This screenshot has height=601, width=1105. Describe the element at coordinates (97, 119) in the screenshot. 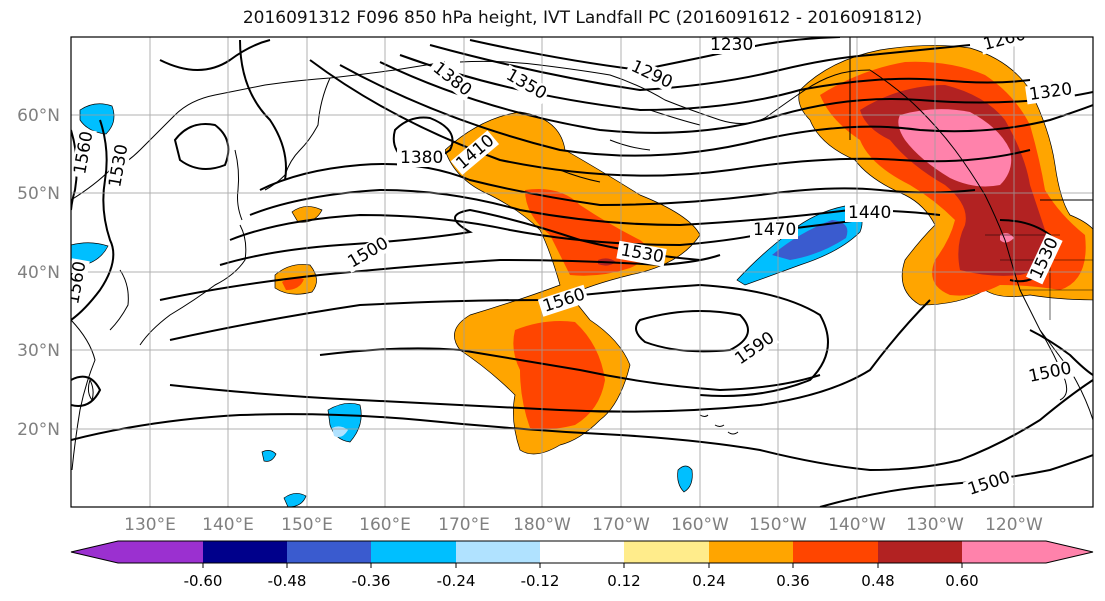

I see `ivt-kamchatka-negative-spot` at that location.